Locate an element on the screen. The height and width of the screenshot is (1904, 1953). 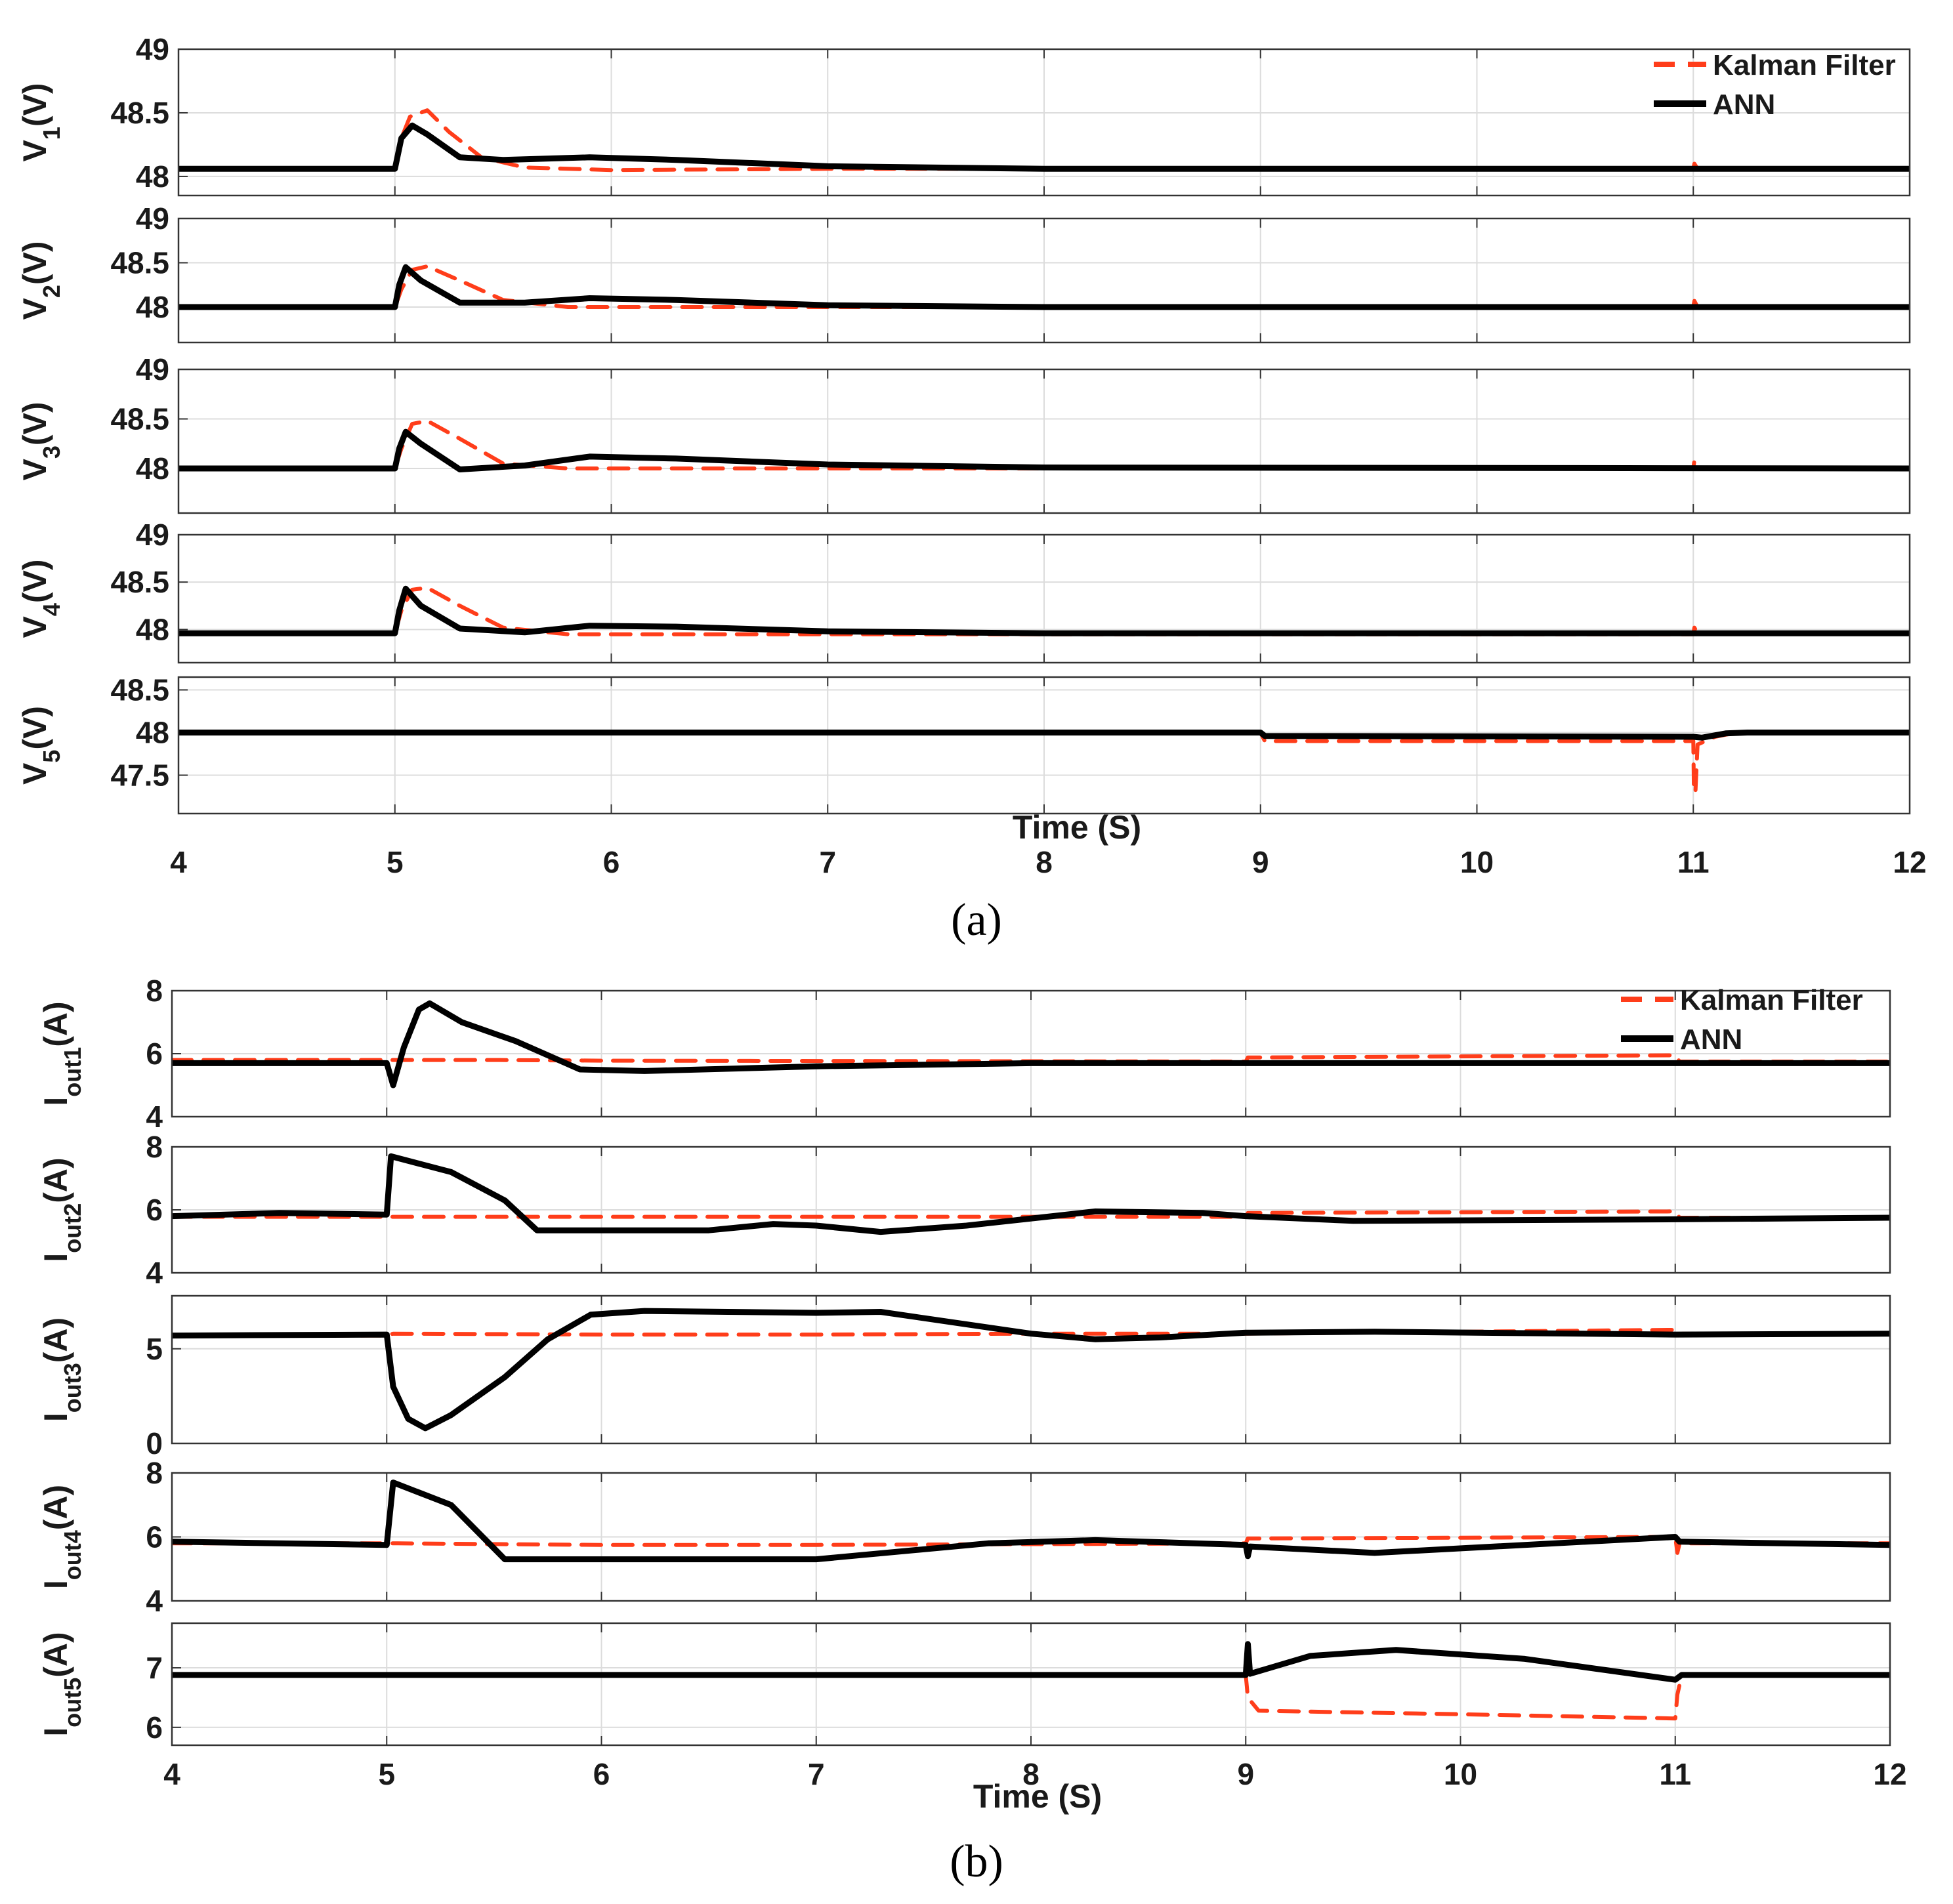
y-axis-label: Iout1(A) is located at coordinates (61, 1053).